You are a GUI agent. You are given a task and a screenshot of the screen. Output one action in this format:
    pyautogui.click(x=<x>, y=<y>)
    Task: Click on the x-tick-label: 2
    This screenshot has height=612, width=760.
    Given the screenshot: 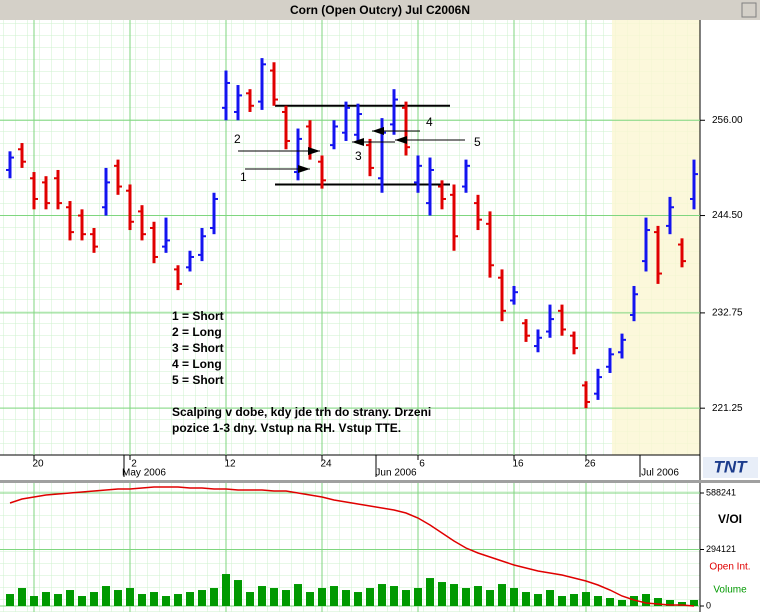 What is the action you would take?
    pyautogui.click(x=134, y=464)
    